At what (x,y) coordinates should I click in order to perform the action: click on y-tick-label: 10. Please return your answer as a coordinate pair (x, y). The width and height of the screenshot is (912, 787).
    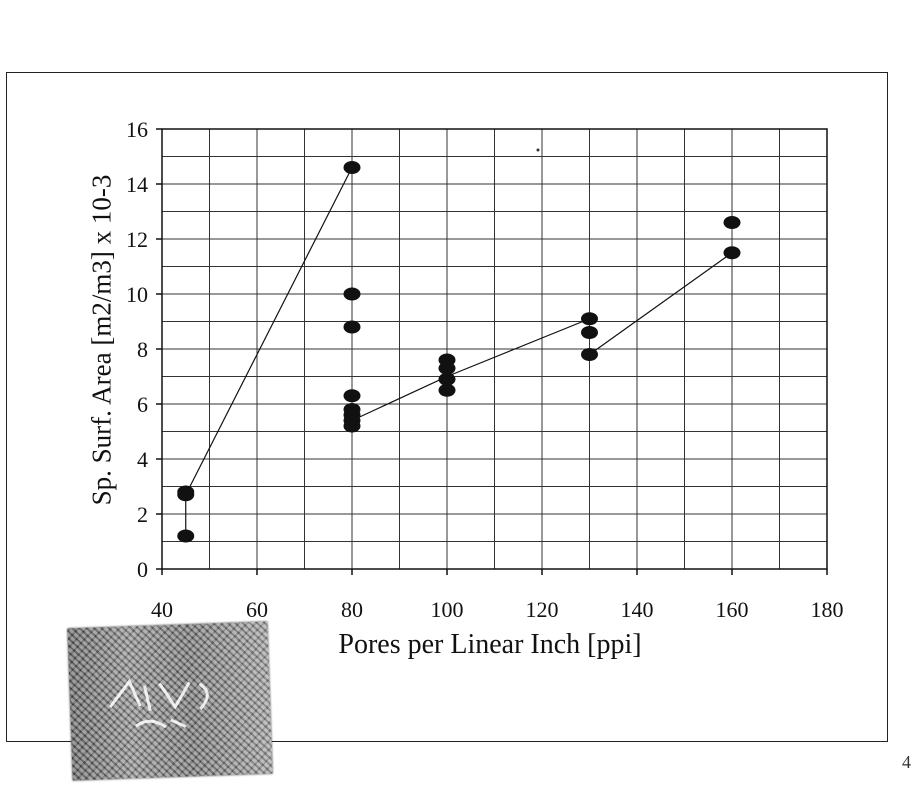
    Looking at the image, I should click on (137, 294).